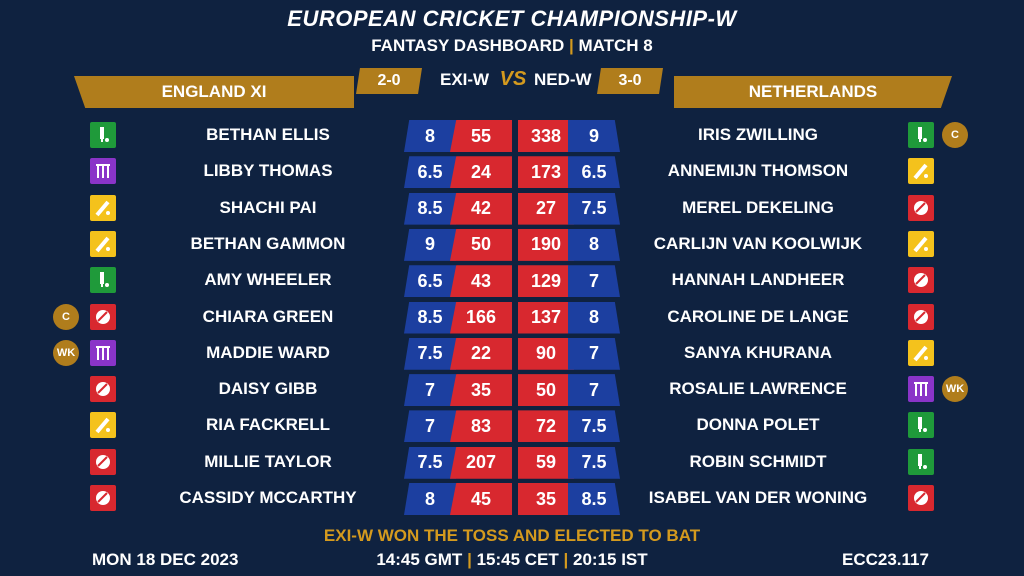 Image resolution: width=1024 pixels, height=576 pixels. What do you see at coordinates (268, 425) in the screenshot?
I see `player-name-left: RIA FACKRELL` at bounding box center [268, 425].